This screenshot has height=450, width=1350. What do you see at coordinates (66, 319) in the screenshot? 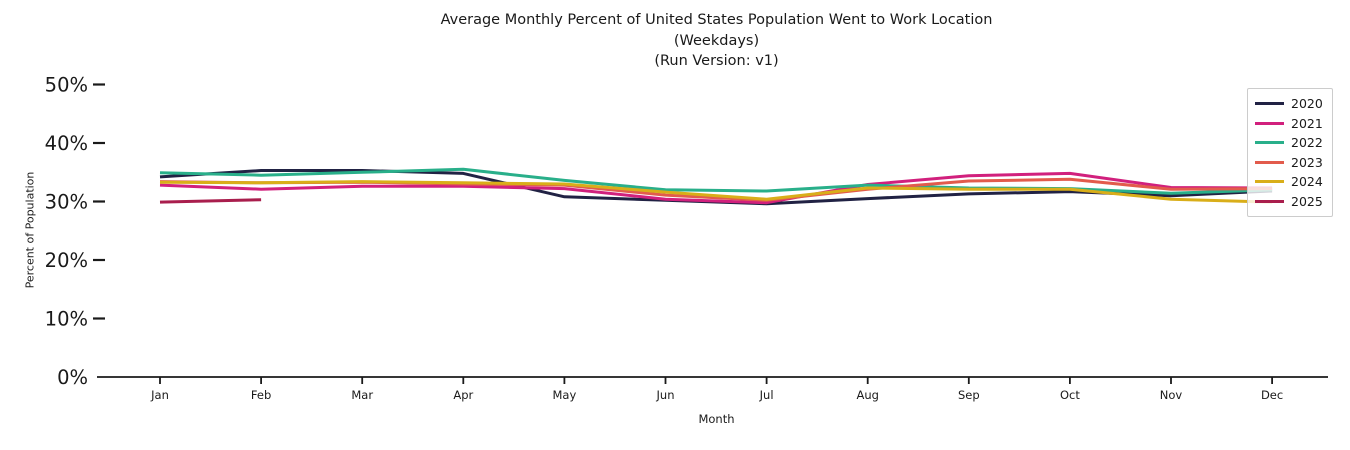
I see `y-tick-label: 10%` at bounding box center [66, 319].